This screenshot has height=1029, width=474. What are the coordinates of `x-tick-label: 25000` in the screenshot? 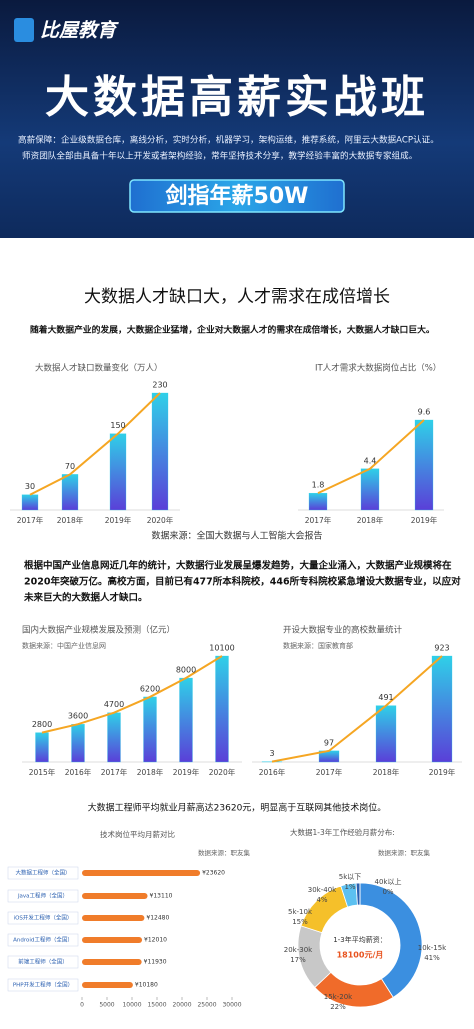 It's located at (206, 1005).